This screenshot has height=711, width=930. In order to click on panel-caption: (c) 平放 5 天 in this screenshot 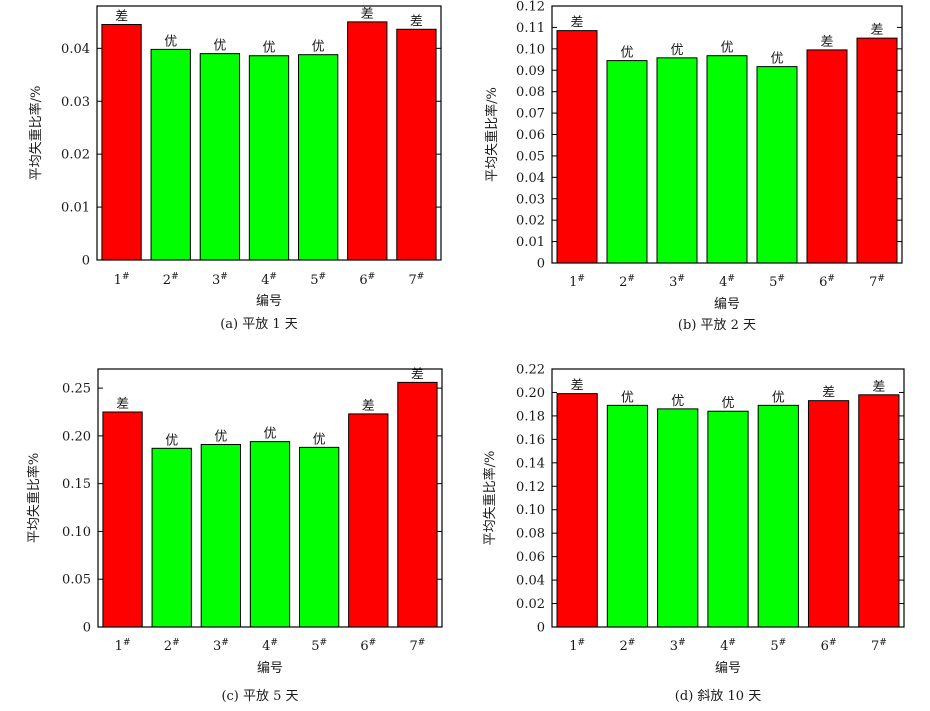, I will do `click(259, 696)`.